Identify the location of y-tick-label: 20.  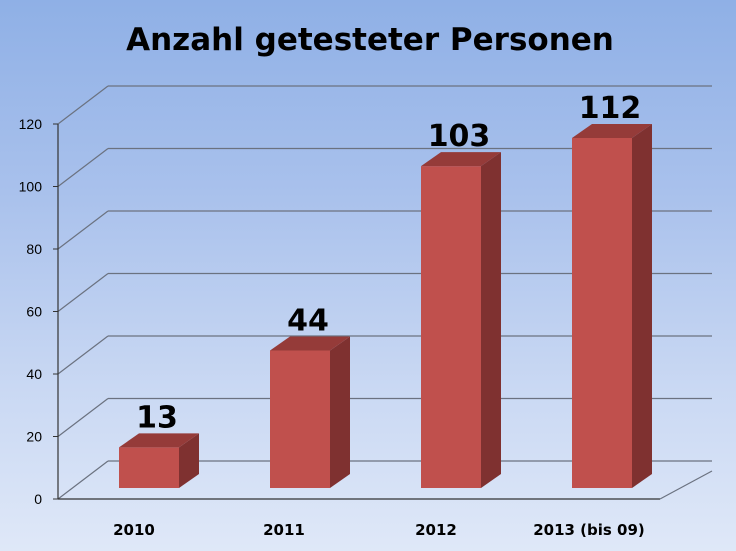
(34, 437).